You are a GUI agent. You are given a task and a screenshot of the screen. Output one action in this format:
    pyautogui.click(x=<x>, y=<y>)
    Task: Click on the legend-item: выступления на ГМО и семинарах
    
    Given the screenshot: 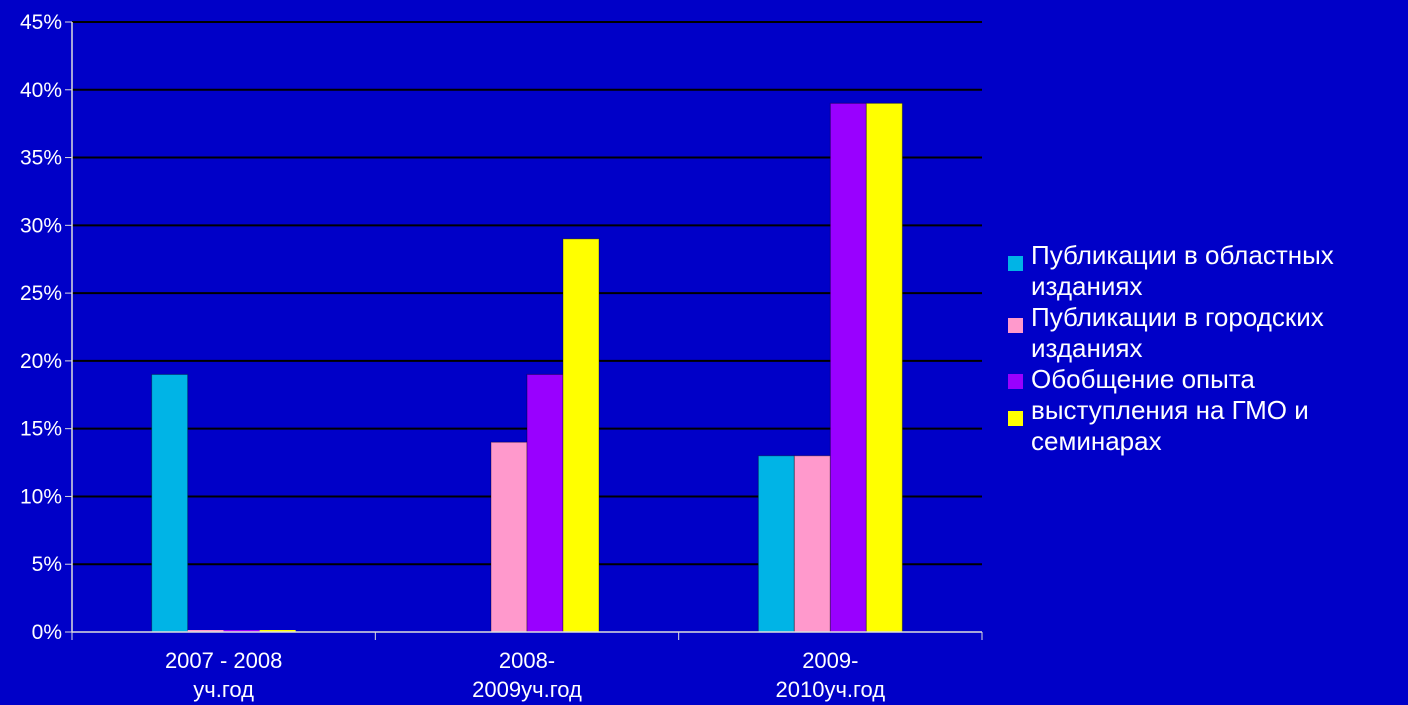 What is the action you would take?
    pyautogui.click(x=1204, y=426)
    